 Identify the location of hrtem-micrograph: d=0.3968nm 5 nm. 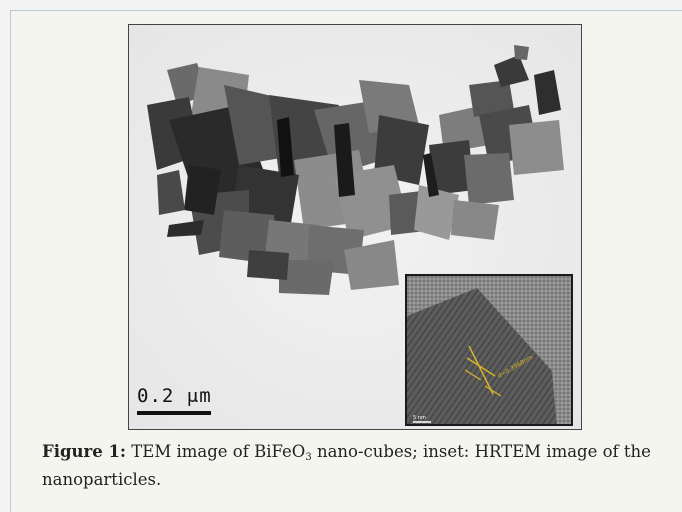
(489, 350).